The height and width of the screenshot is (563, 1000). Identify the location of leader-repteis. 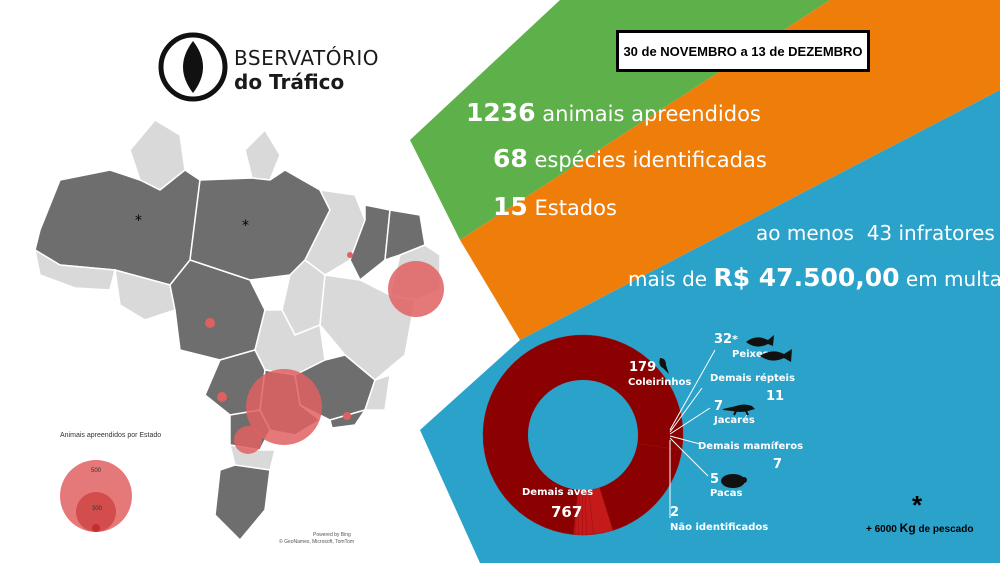
(686, 410).